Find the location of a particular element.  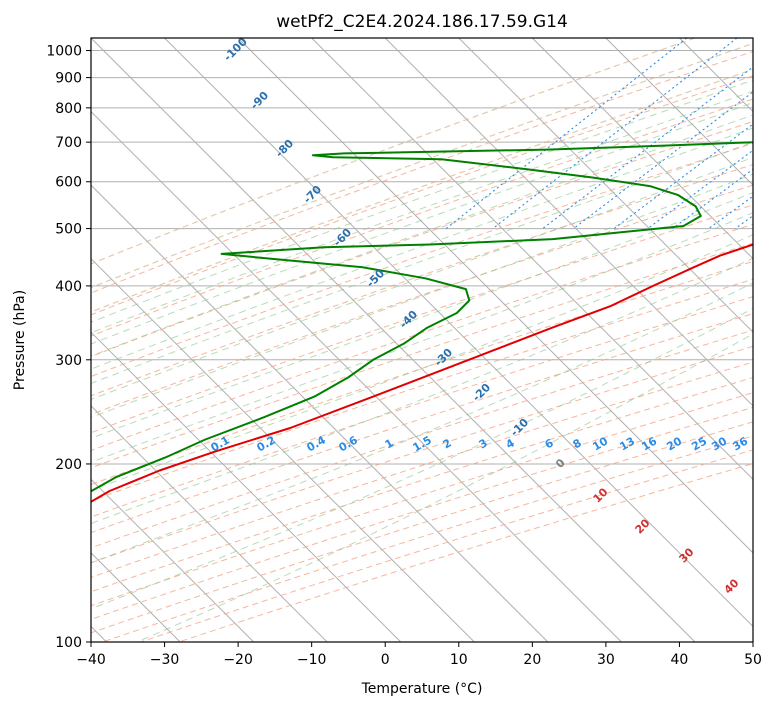

x-tick-label: −20 is located at coordinates (238, 660).